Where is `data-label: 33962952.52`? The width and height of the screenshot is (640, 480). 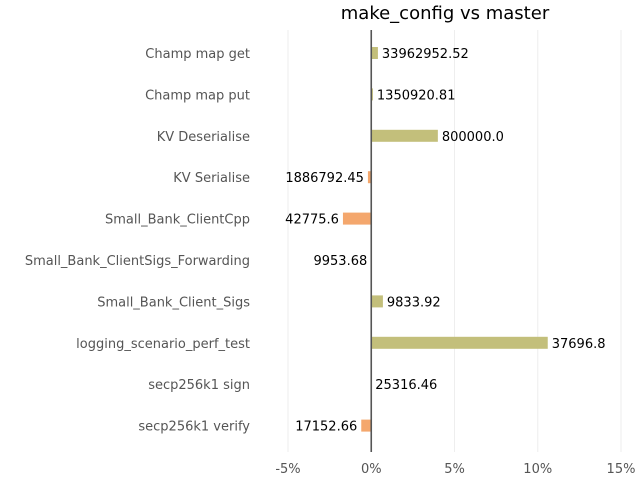 data-label: 33962952.52 is located at coordinates (425, 54).